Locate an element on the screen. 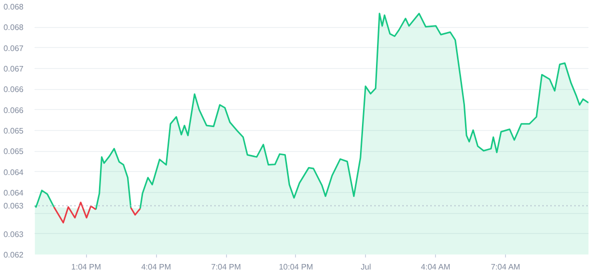  x-tick-label: 1:04 PM is located at coordinates (86, 267).